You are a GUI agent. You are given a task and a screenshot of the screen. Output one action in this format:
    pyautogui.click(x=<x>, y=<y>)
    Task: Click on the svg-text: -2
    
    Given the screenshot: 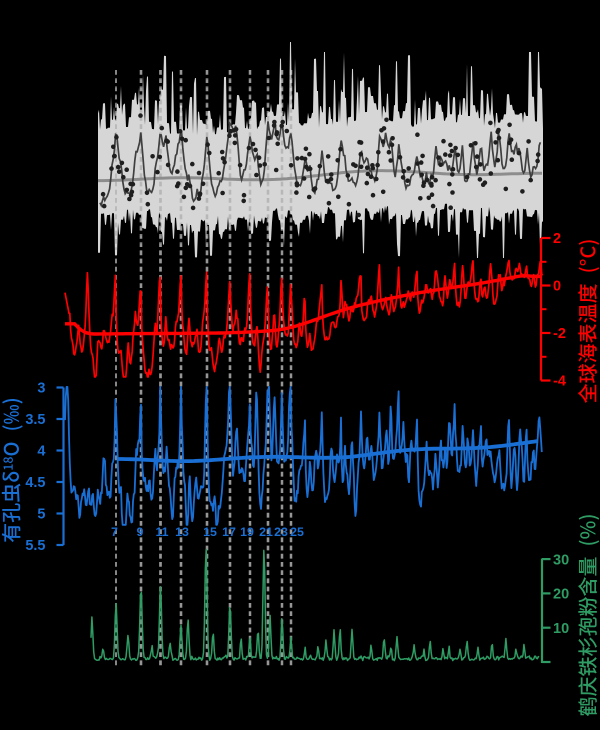 What is the action you would take?
    pyautogui.click(x=559, y=334)
    